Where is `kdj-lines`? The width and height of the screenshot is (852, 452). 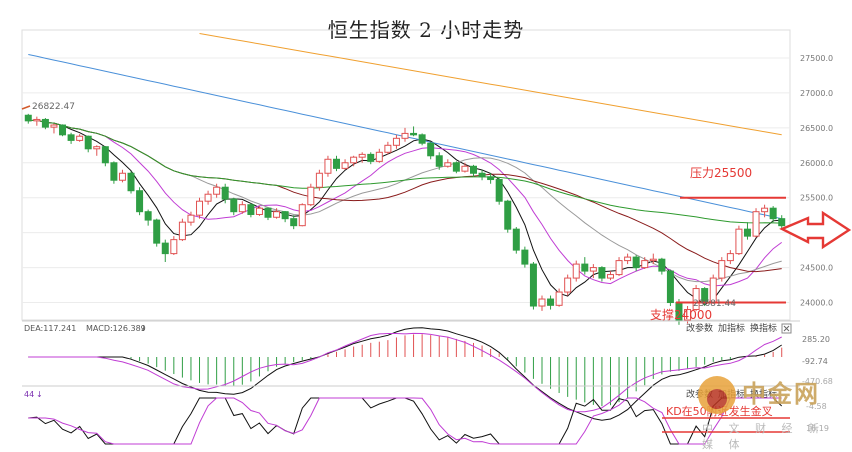
kdj-lines is located at coordinates (405, 421).